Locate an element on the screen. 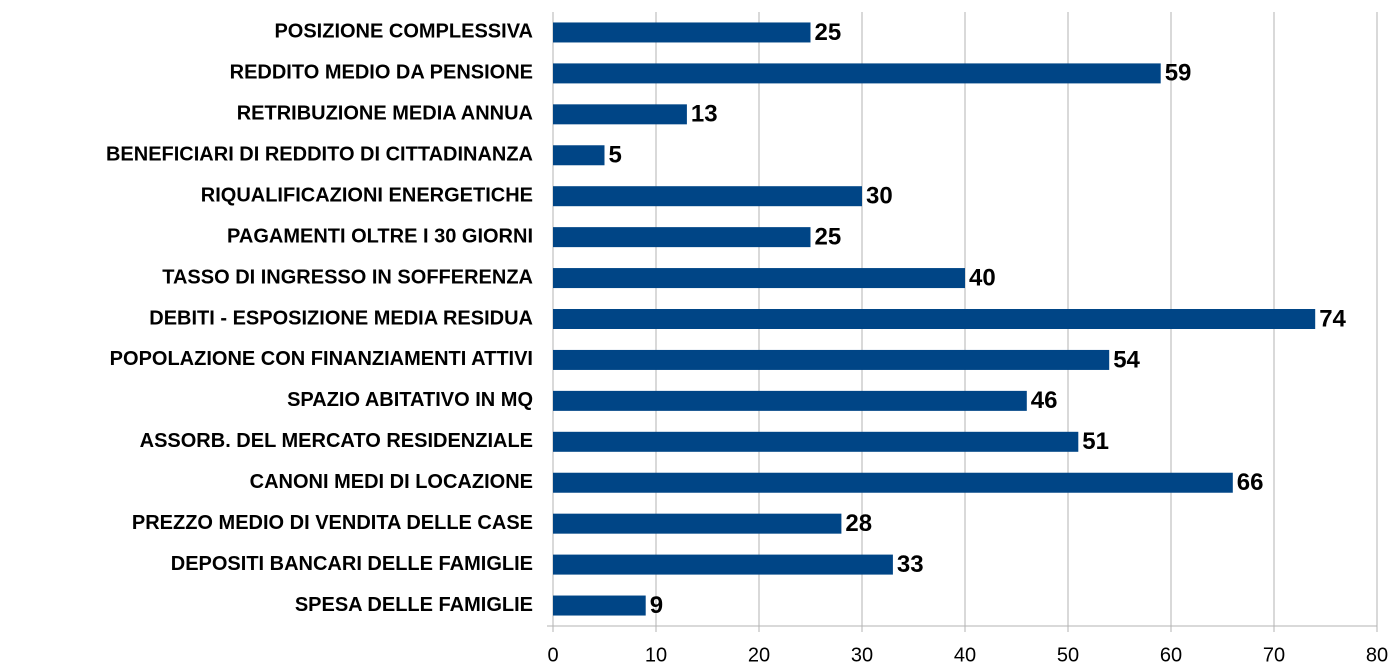 The height and width of the screenshot is (666, 1391). value-label: 54 is located at coordinates (1126, 359).